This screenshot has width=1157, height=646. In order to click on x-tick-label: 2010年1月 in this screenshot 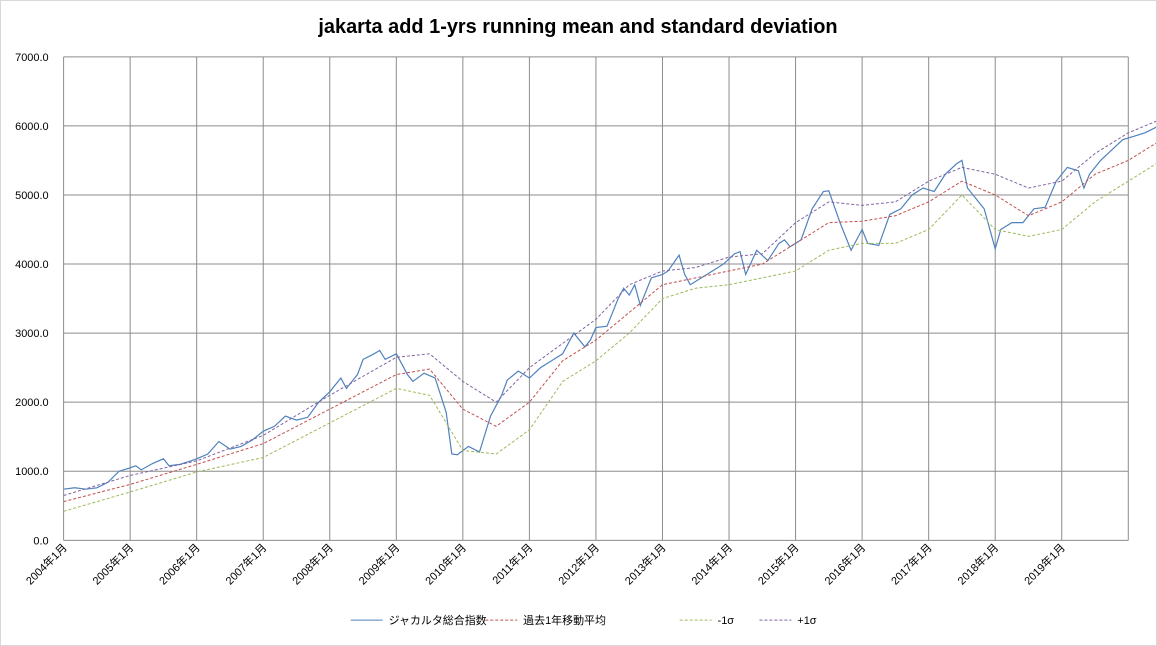, I will do `click(445, 564)`.